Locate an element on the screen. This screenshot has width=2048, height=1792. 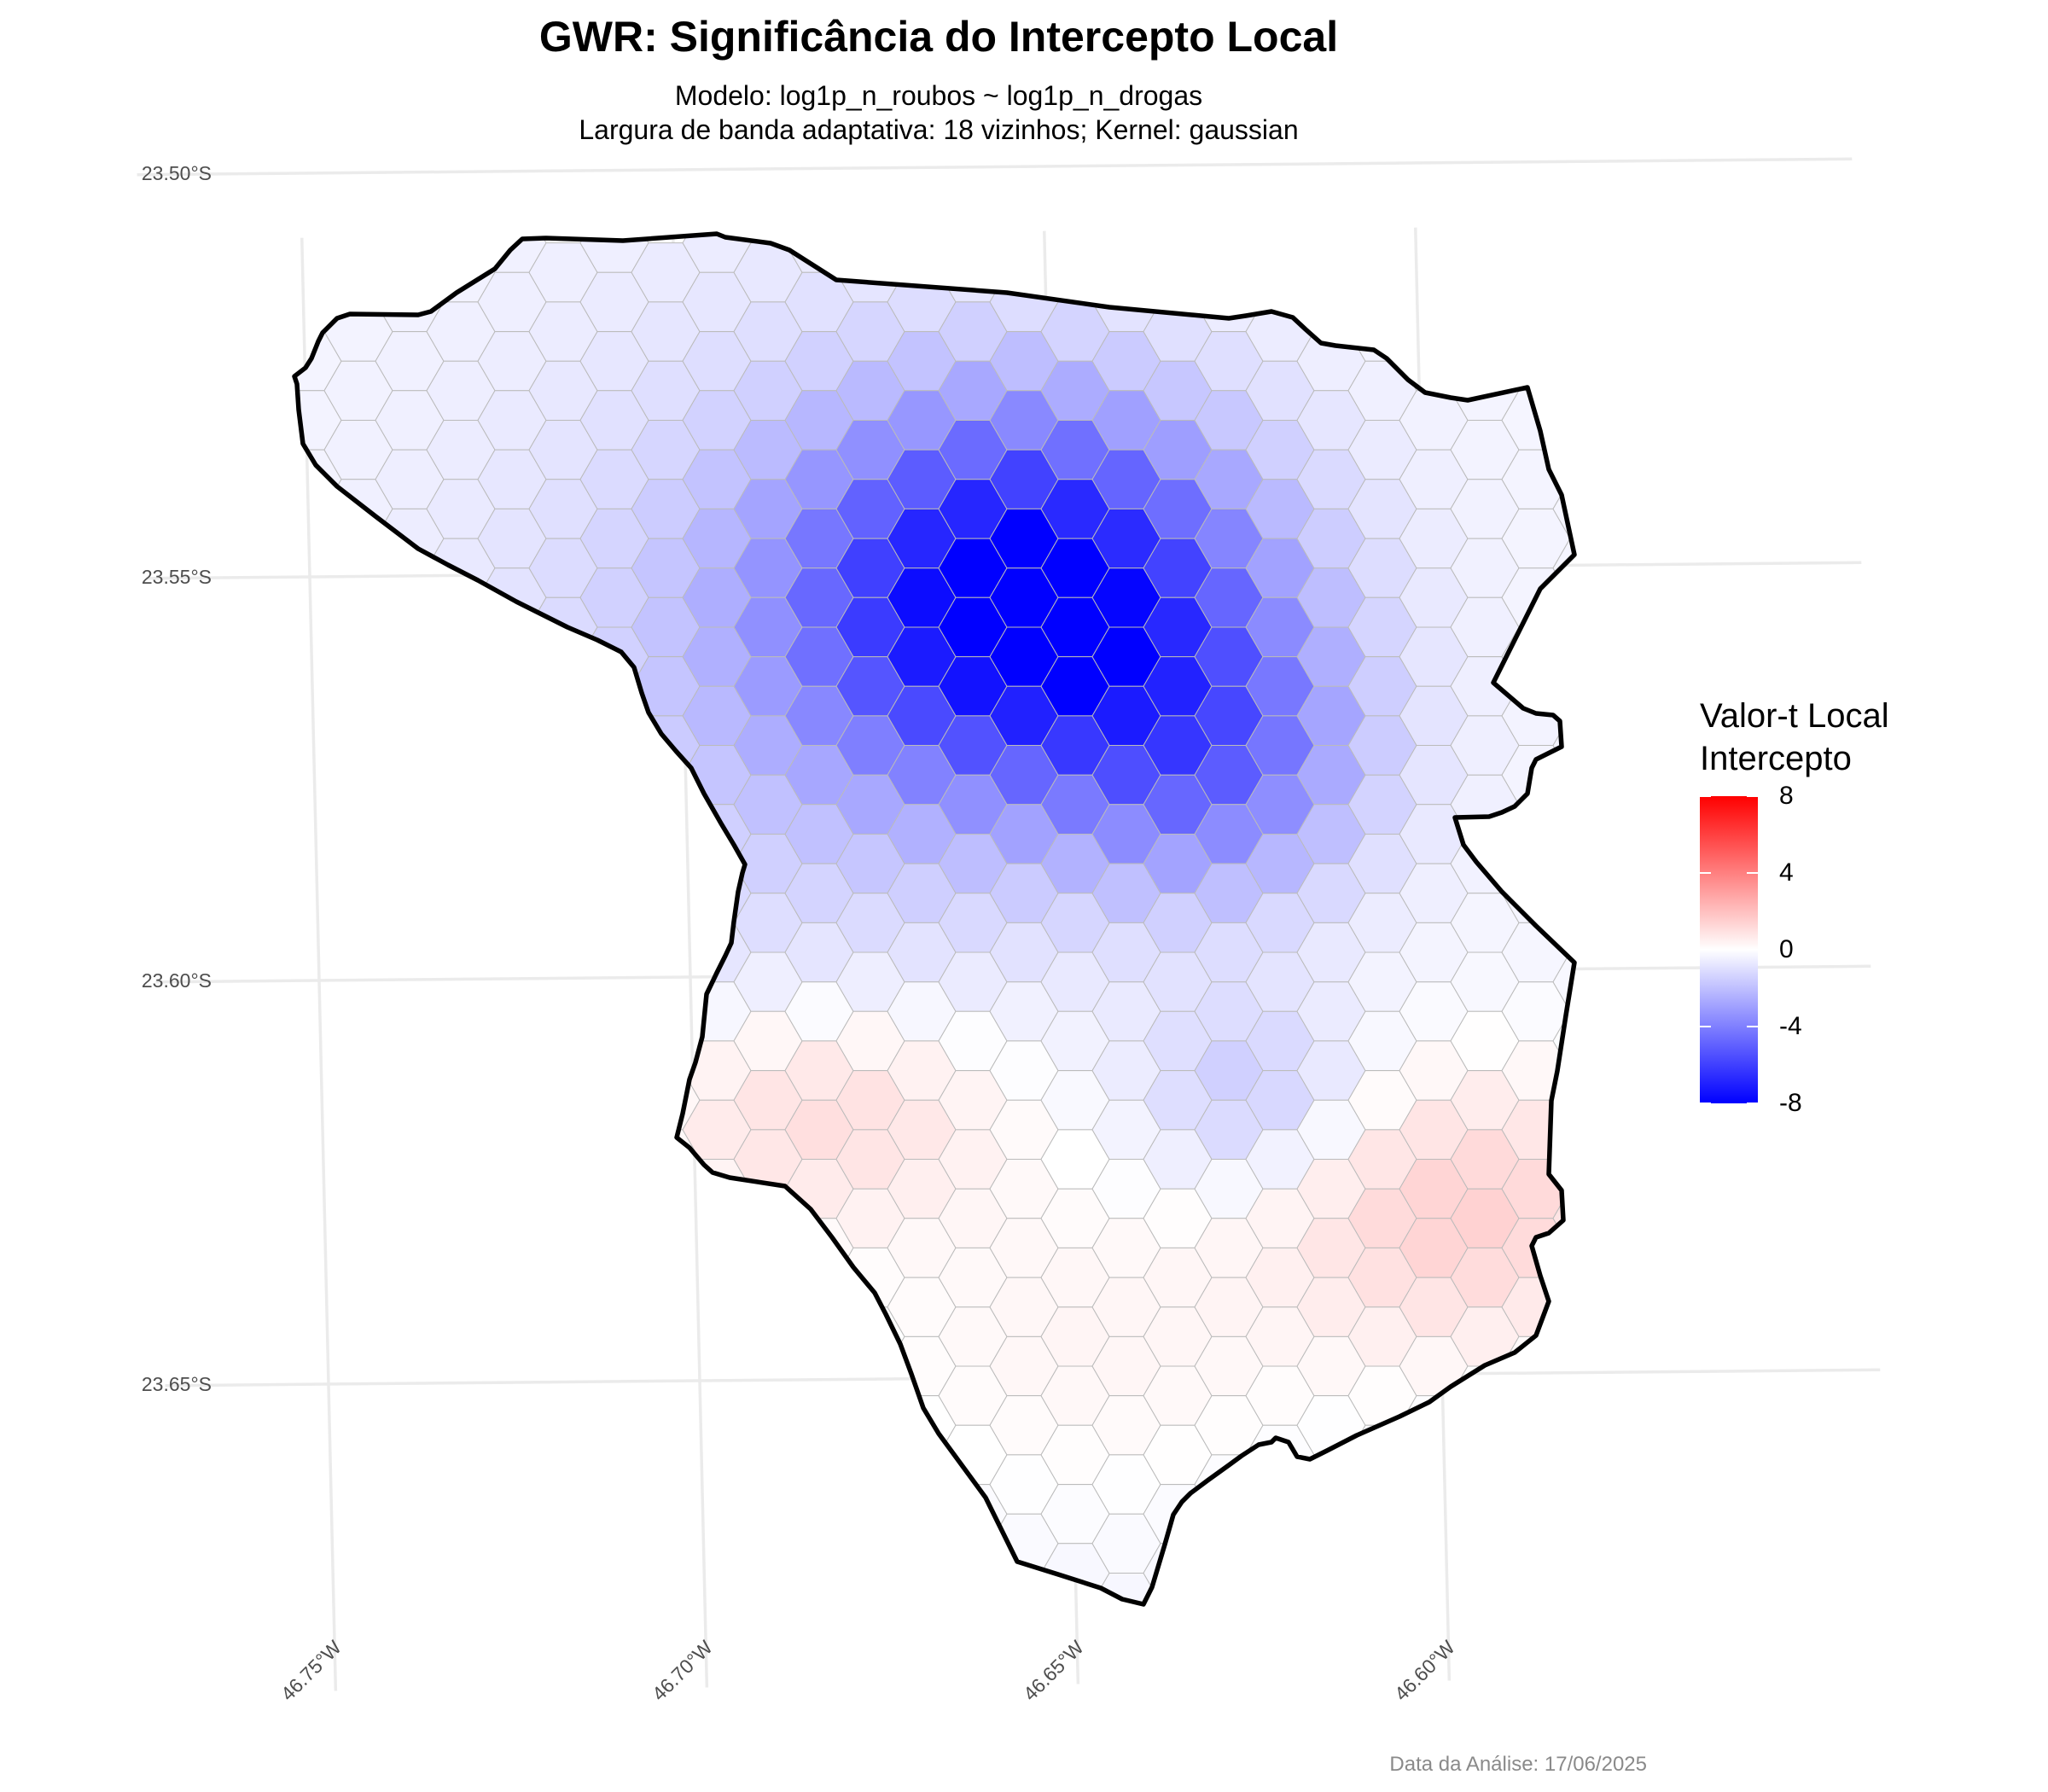
lat-tick-label: 23.55°S is located at coordinates (177, 577).